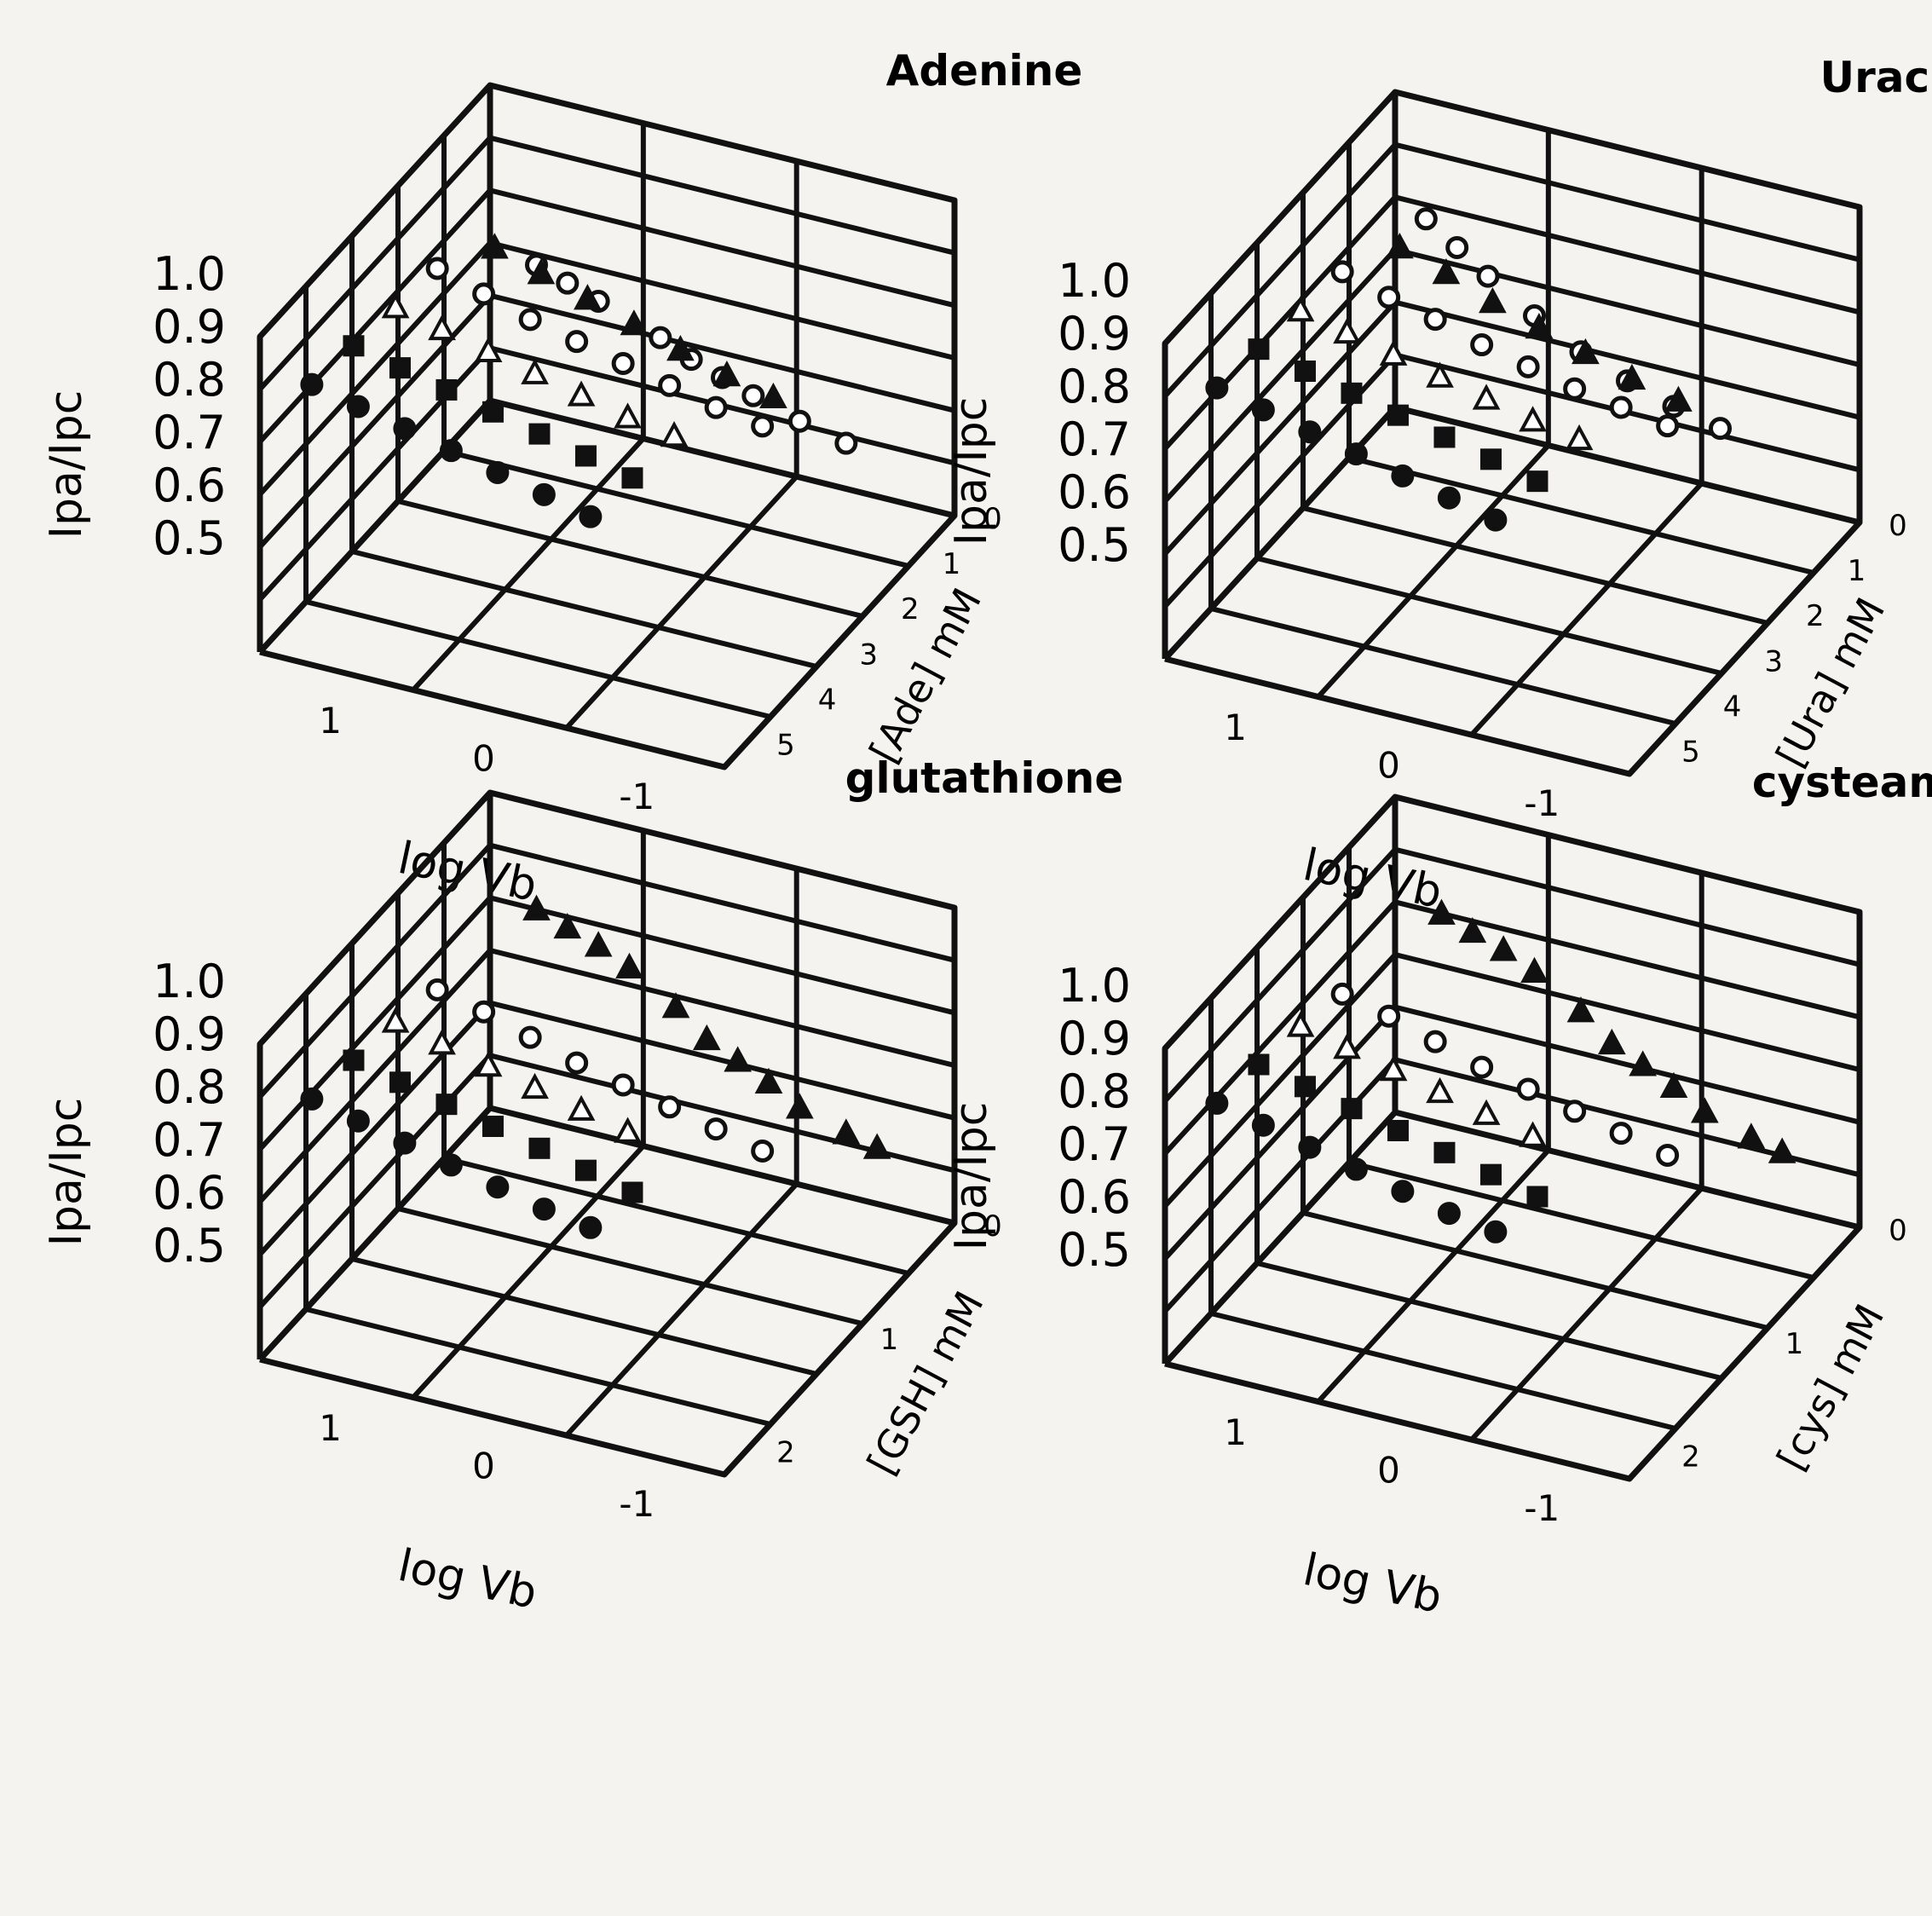  What do you see at coordinates (1830, 1386) in the screenshot?
I see `z-axis-label: [cys] mM` at bounding box center [1830, 1386].